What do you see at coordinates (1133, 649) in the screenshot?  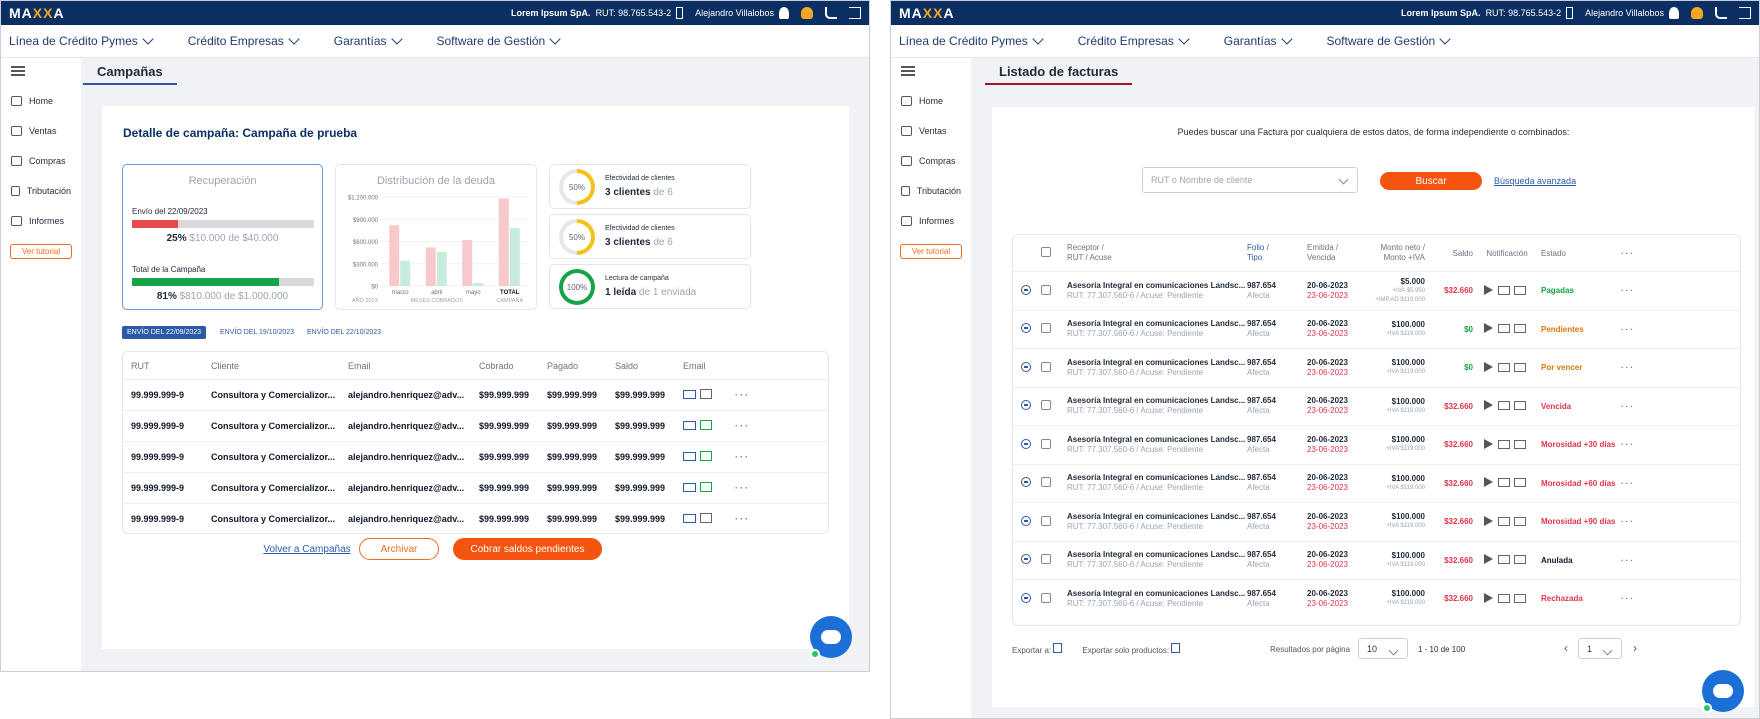 I see `export-products-excel: Exportar solo productos:` at bounding box center [1133, 649].